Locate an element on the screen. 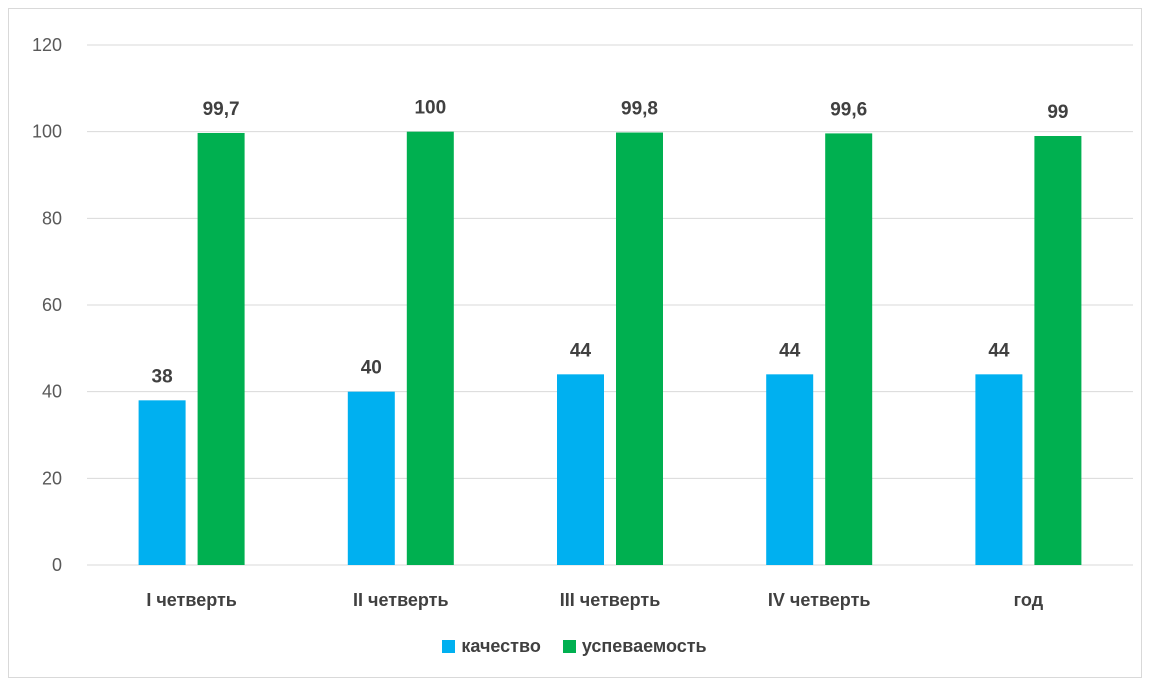 This screenshot has width=1149, height=680. y-tick-label: 20 is located at coordinates (52, 478).